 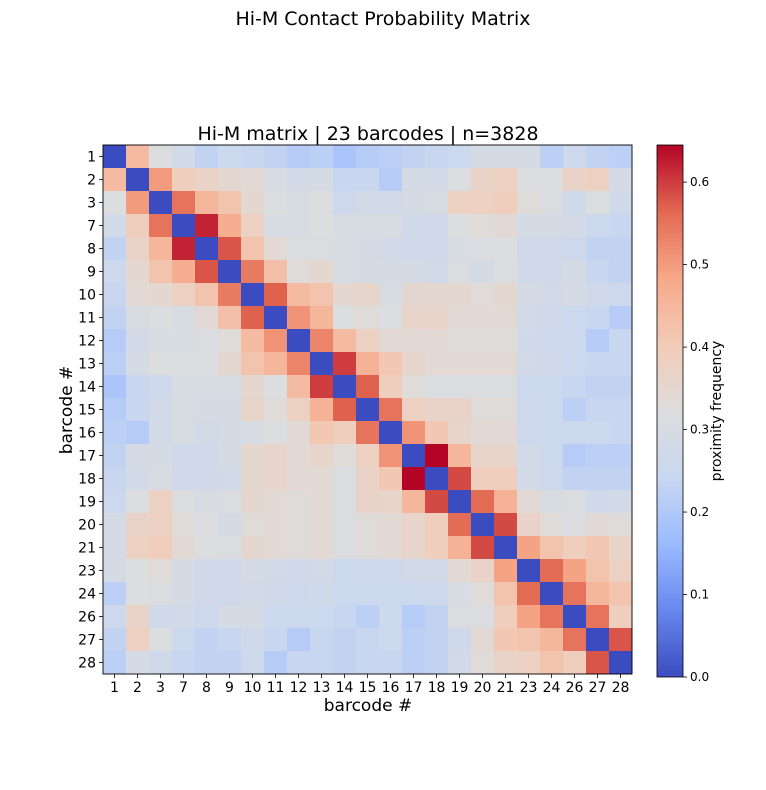 I want to click on y-tick-label: 12, so click(x=87, y=342).